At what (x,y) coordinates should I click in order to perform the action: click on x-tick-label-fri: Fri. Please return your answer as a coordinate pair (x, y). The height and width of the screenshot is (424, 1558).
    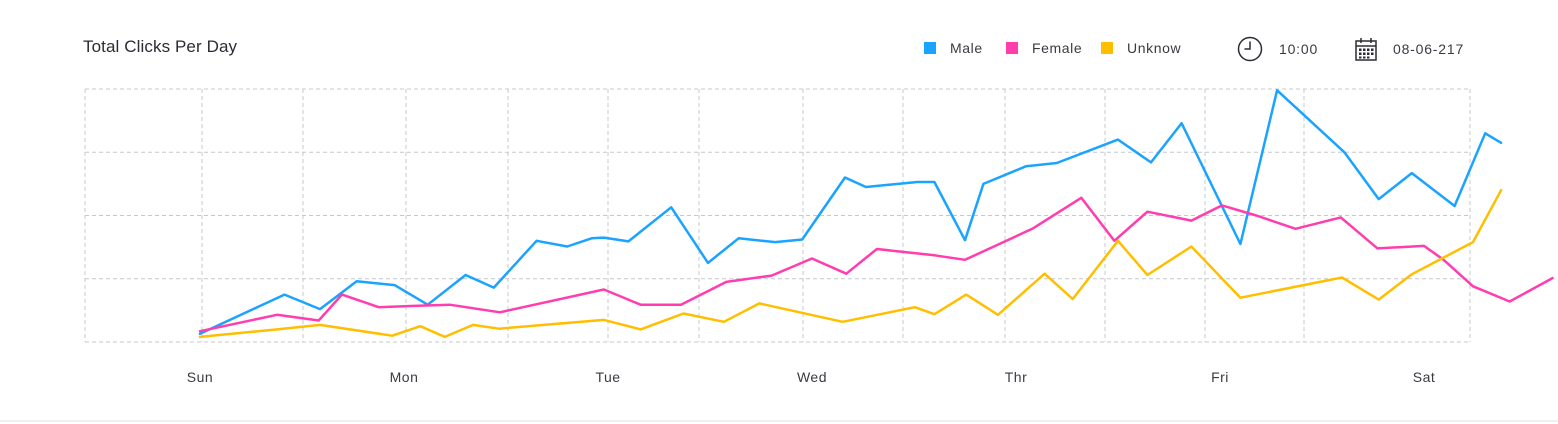
    Looking at the image, I should click on (1220, 377).